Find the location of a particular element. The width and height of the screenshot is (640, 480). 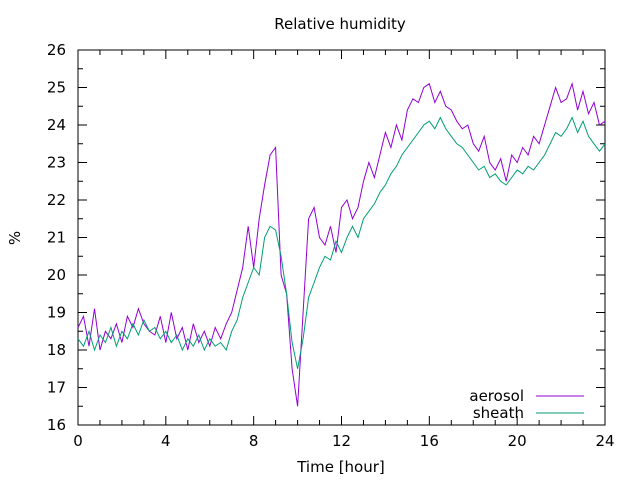

x-tick-label: 24 is located at coordinates (604, 441).